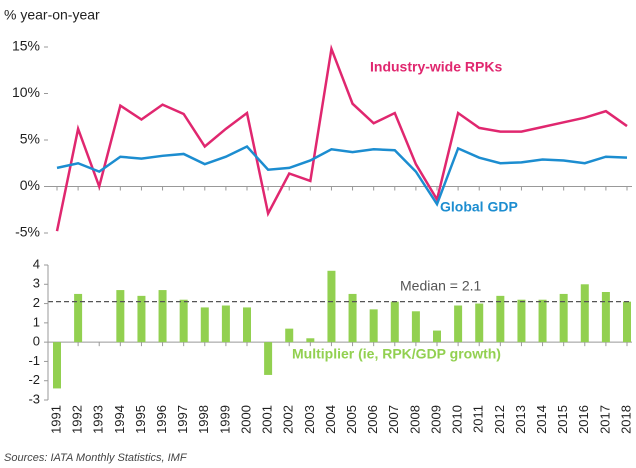 The width and height of the screenshot is (636, 468). Describe the element at coordinates (36, 321) in the screenshot. I see `y-tick-label: 1` at that location.